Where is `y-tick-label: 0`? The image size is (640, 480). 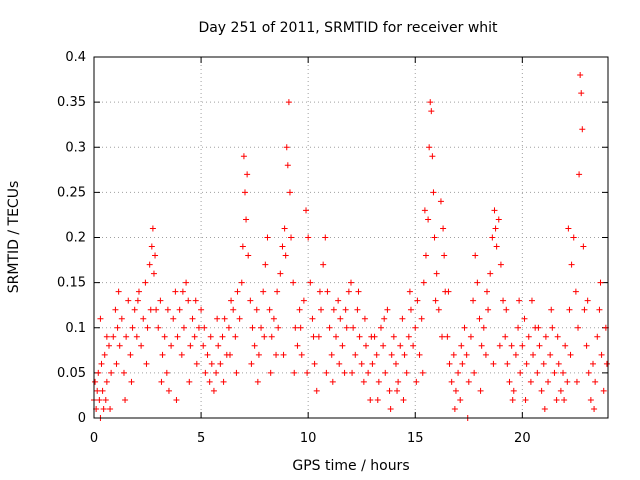 y-tick-label: 0 is located at coordinates (82, 418).